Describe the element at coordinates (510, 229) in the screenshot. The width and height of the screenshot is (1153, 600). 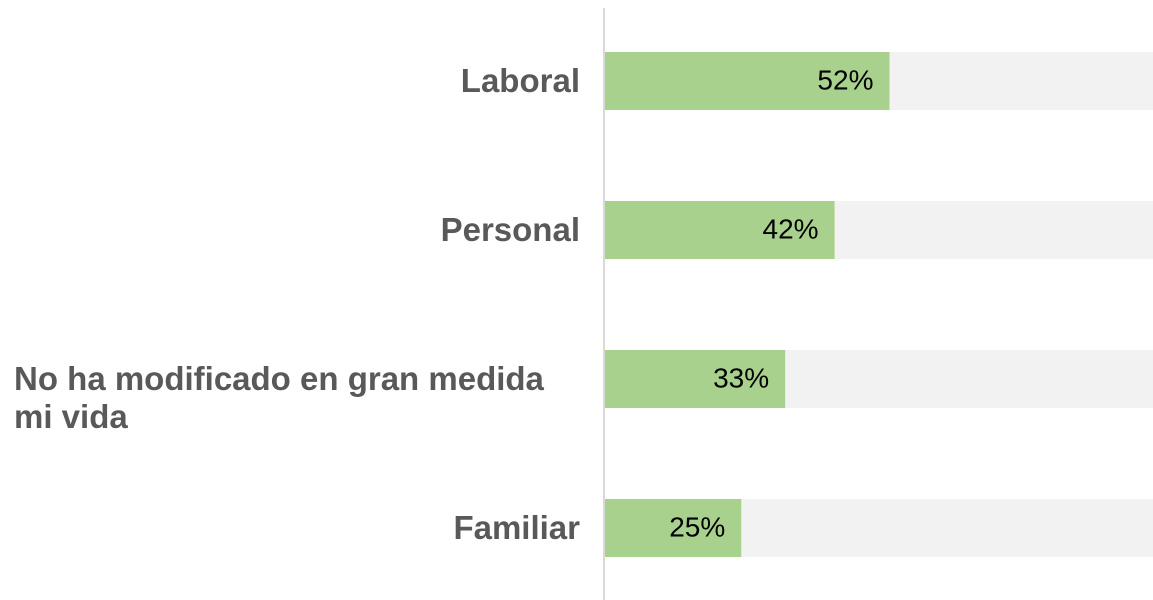
I see `category-label: Personal` at that location.